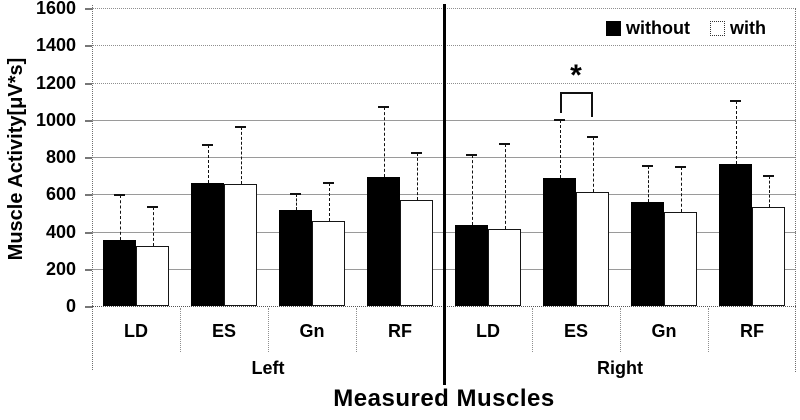 This screenshot has width=800, height=420. I want to click on bar-left-ES-without, so click(207, 244).